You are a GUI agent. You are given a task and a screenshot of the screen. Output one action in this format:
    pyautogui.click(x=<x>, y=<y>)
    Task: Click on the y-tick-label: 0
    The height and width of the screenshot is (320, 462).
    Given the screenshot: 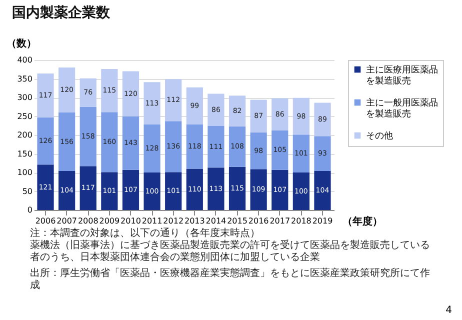 What is the action you would take?
    pyautogui.click(x=29, y=210)
    